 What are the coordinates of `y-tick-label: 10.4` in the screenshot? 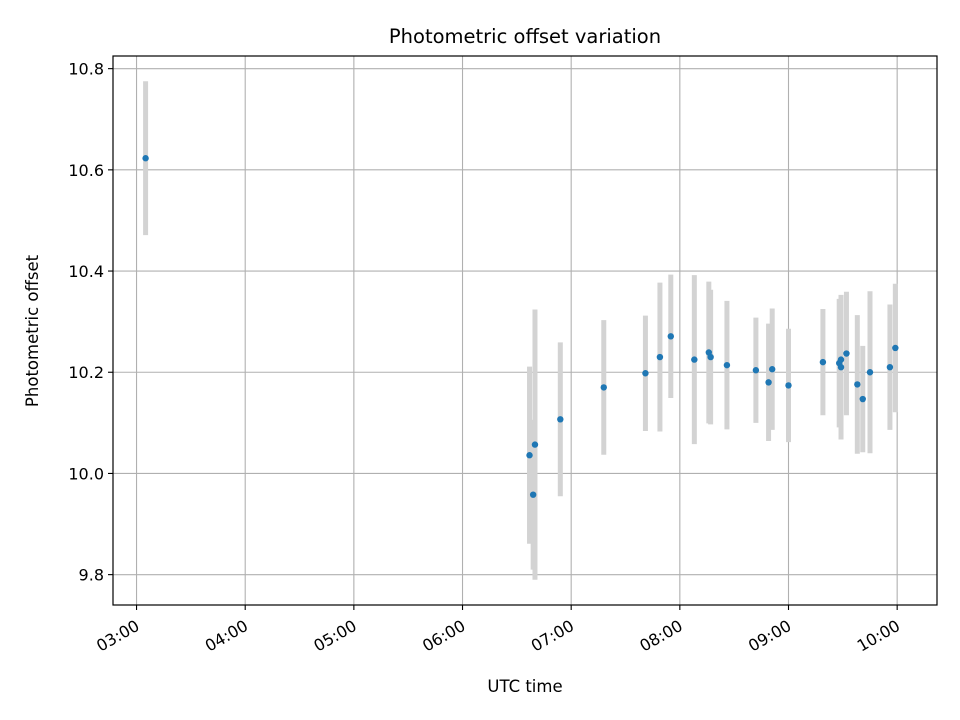 It's located at (86, 271).